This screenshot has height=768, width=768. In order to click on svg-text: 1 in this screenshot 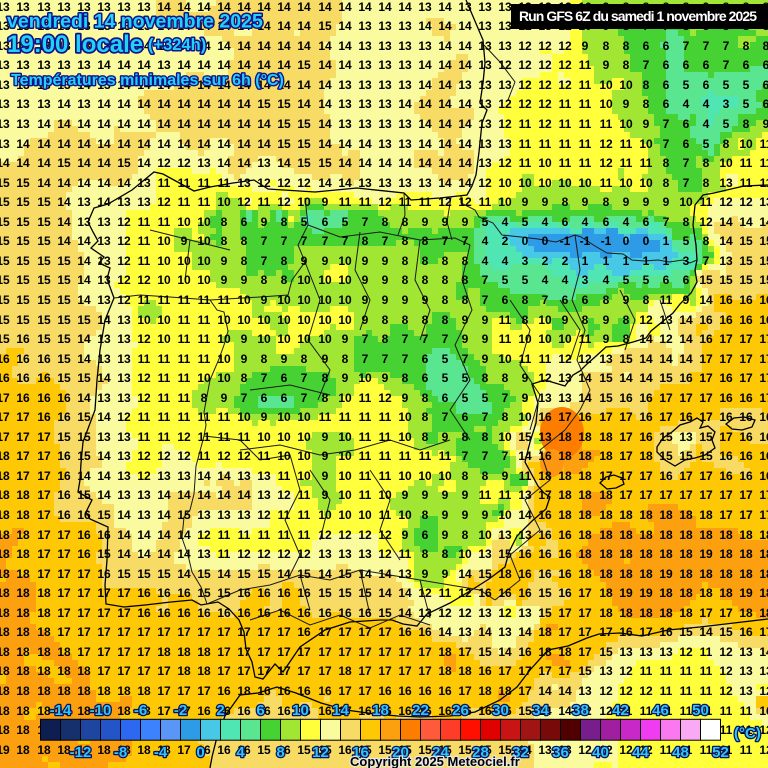, I will do `click(585, 261)`.